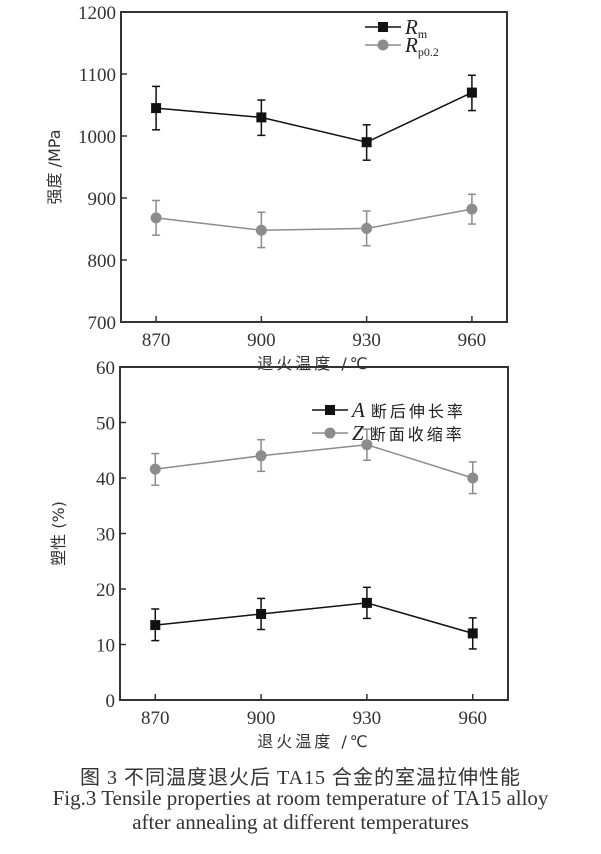 This screenshot has width=601, height=854. I want to click on y-tick-label: 40, so click(105, 479).